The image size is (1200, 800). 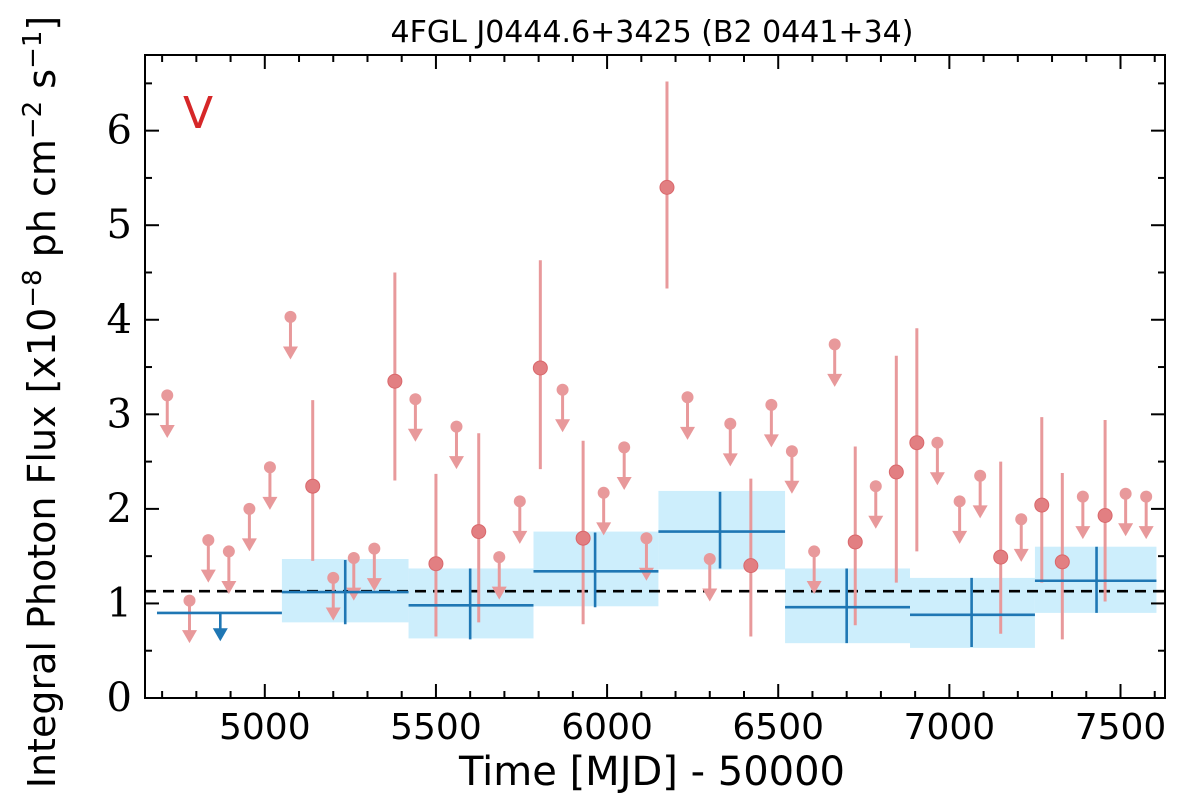 What do you see at coordinates (651, 772) in the screenshot?
I see `x-axis-label: Time [MJD] - 50000` at bounding box center [651, 772].